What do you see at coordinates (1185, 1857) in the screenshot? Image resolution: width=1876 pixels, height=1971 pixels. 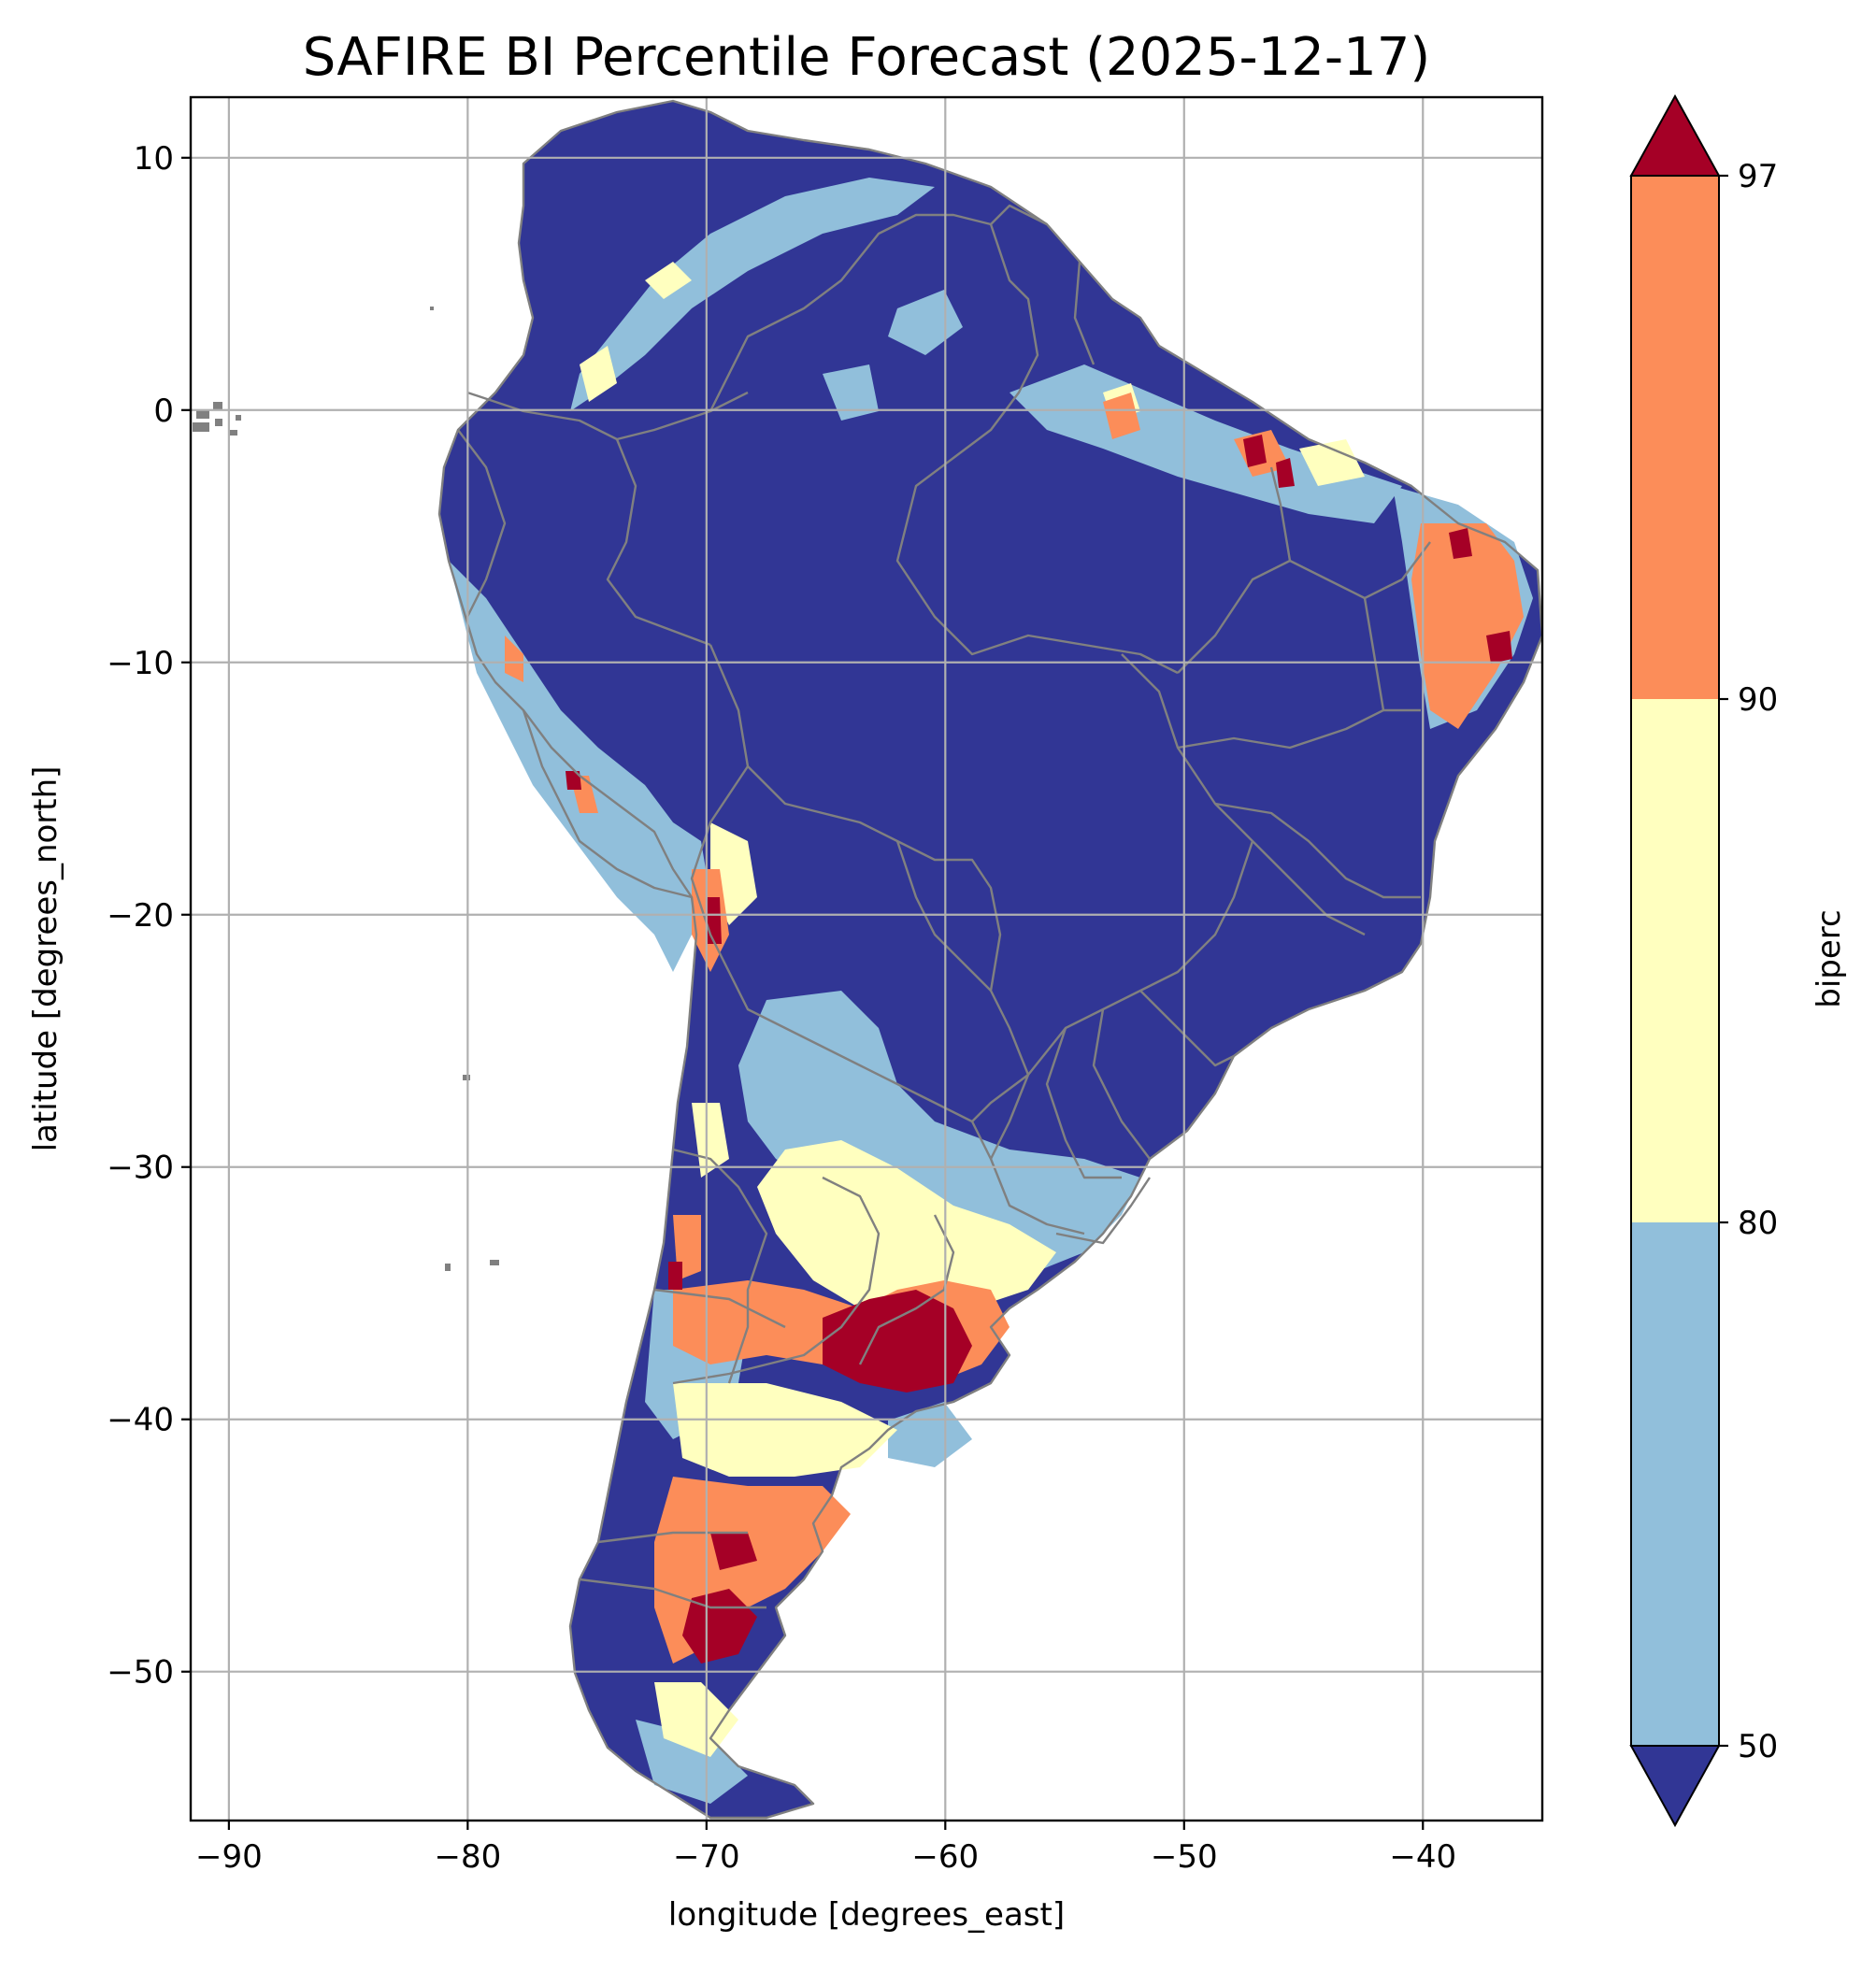 I see `x-tick-label: −50` at bounding box center [1185, 1857].